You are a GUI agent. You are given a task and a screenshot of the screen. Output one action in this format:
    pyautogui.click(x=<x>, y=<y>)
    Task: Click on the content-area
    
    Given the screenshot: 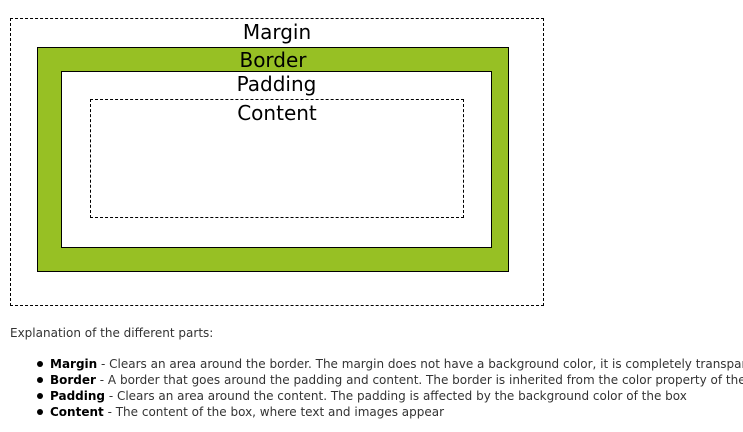 What is the action you would take?
    pyautogui.click(x=277, y=158)
    